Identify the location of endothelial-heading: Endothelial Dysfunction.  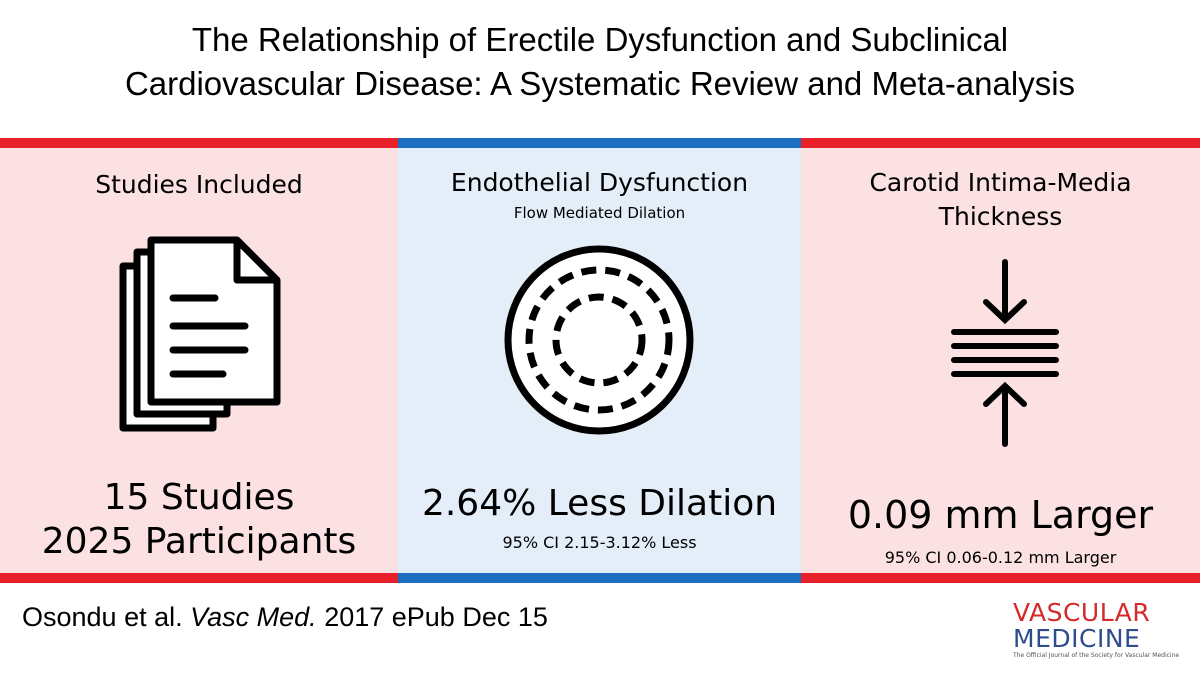
(599, 182).